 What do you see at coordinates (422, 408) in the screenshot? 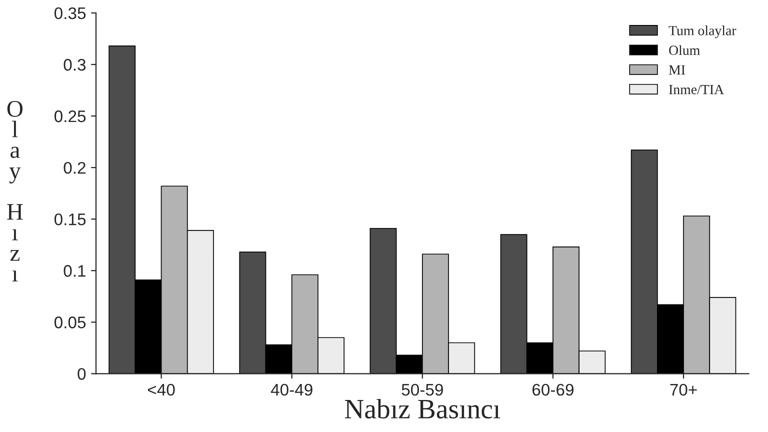
I see `x-axis-title: Nabız Basıncı` at bounding box center [422, 408].